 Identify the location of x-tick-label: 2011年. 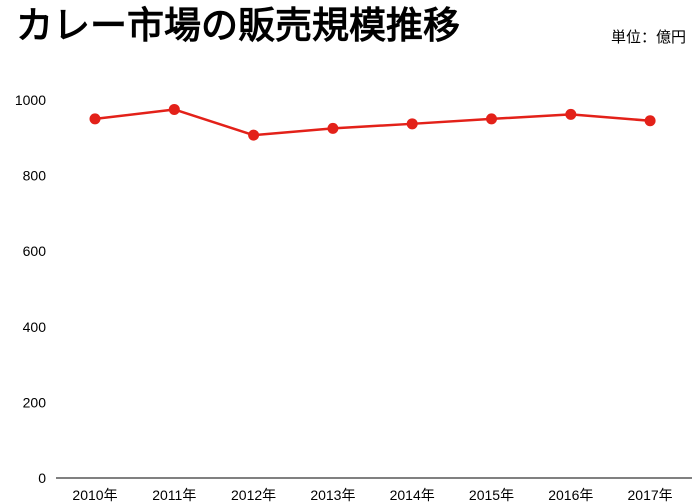
(174, 494).